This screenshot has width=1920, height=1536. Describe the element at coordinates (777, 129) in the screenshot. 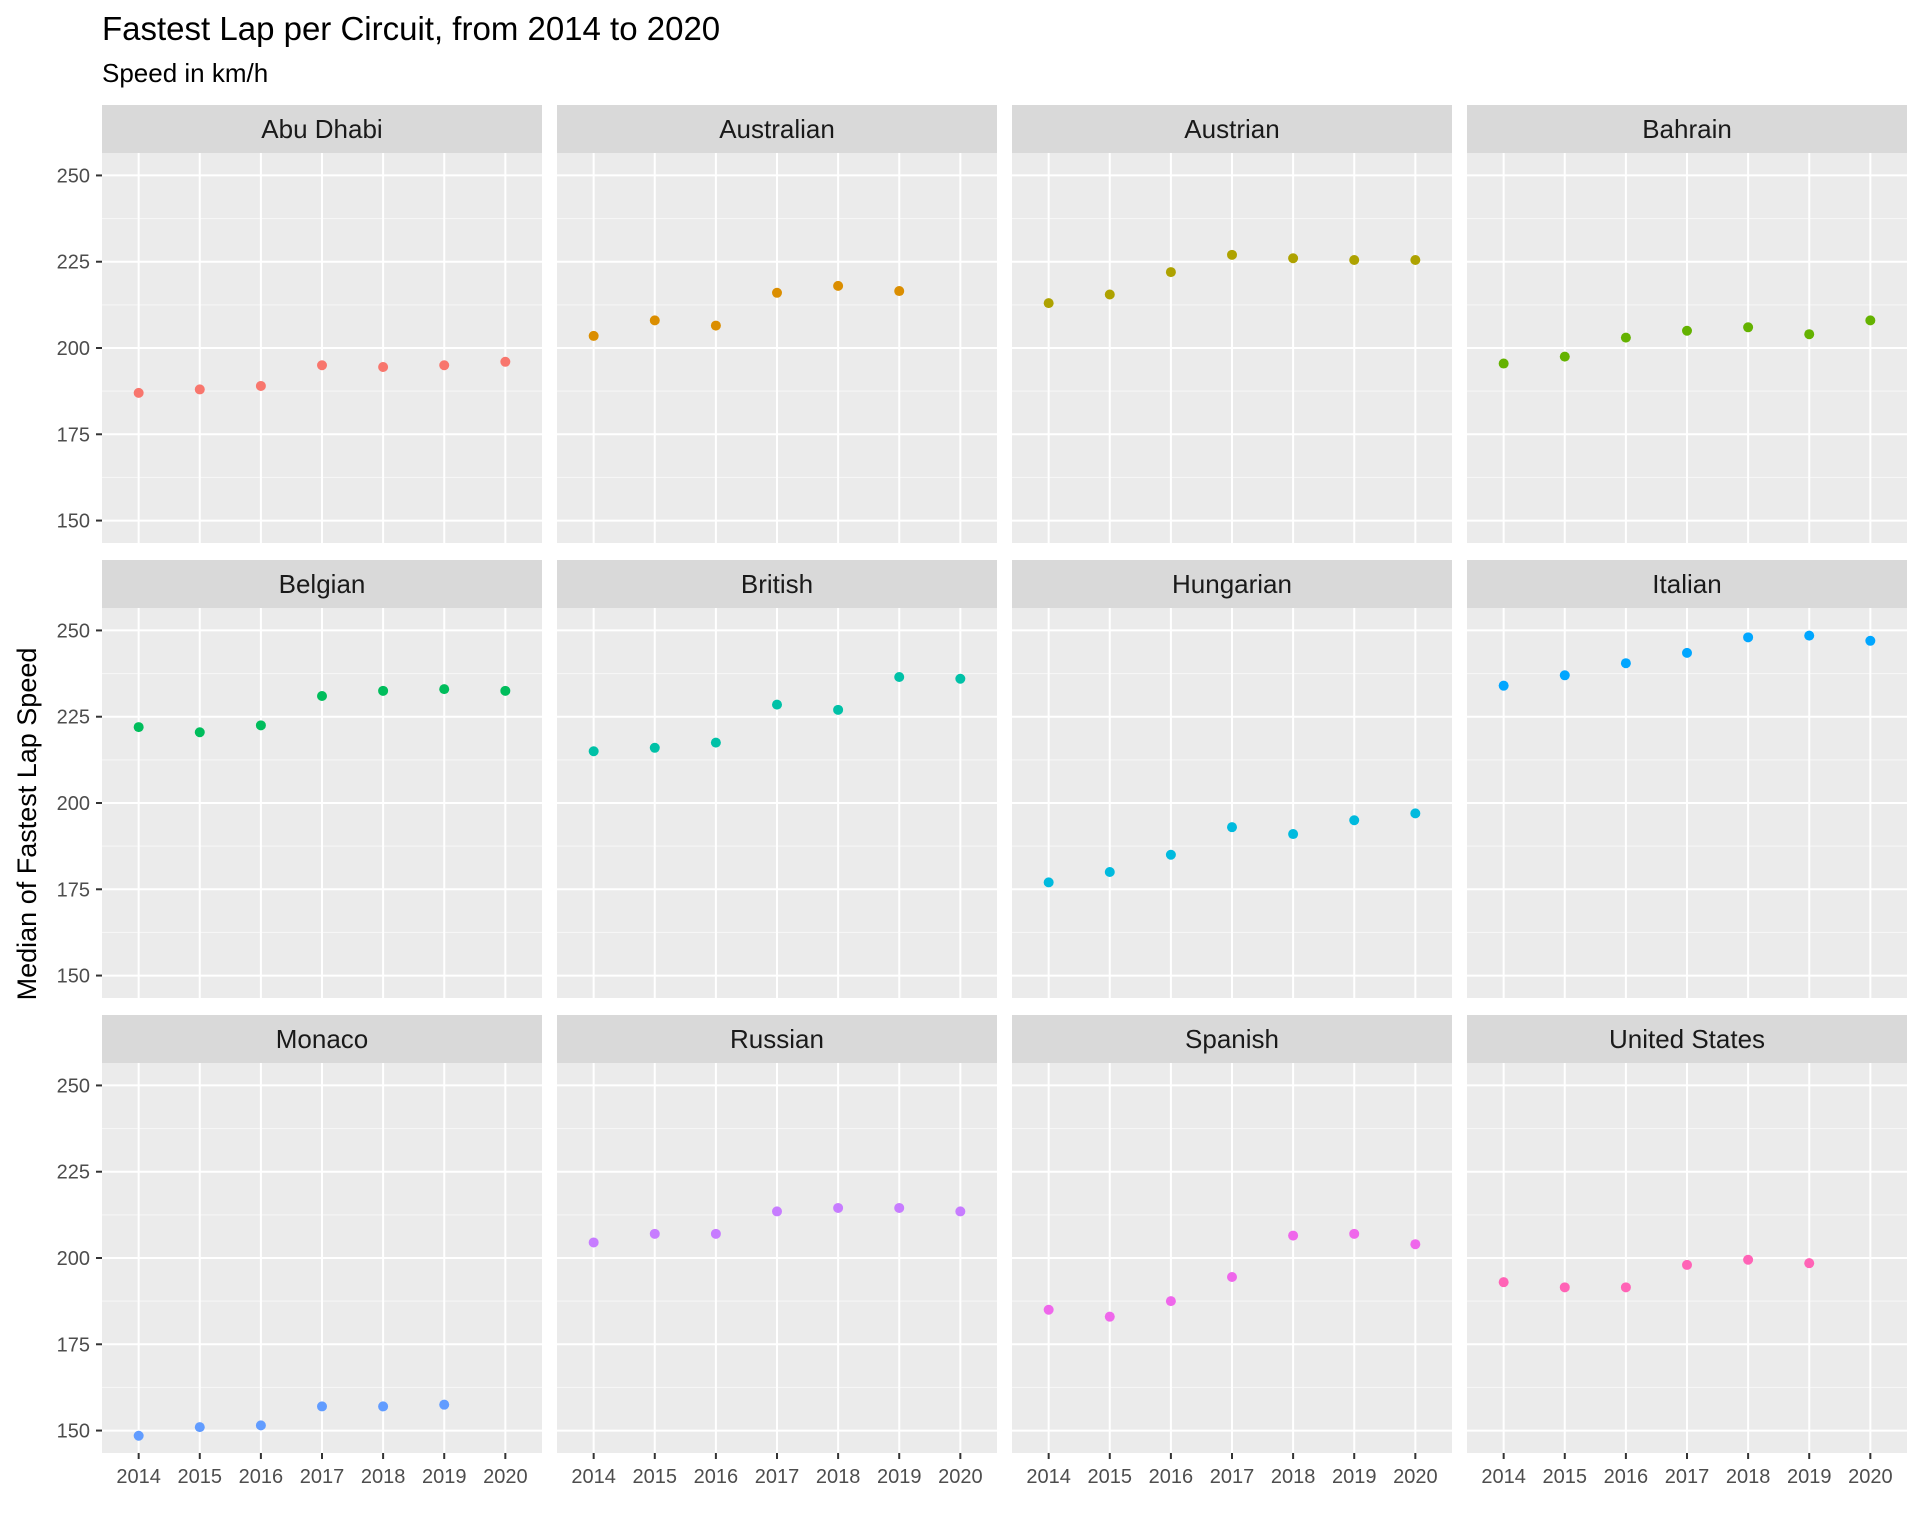

I see `strip-australian` at that location.